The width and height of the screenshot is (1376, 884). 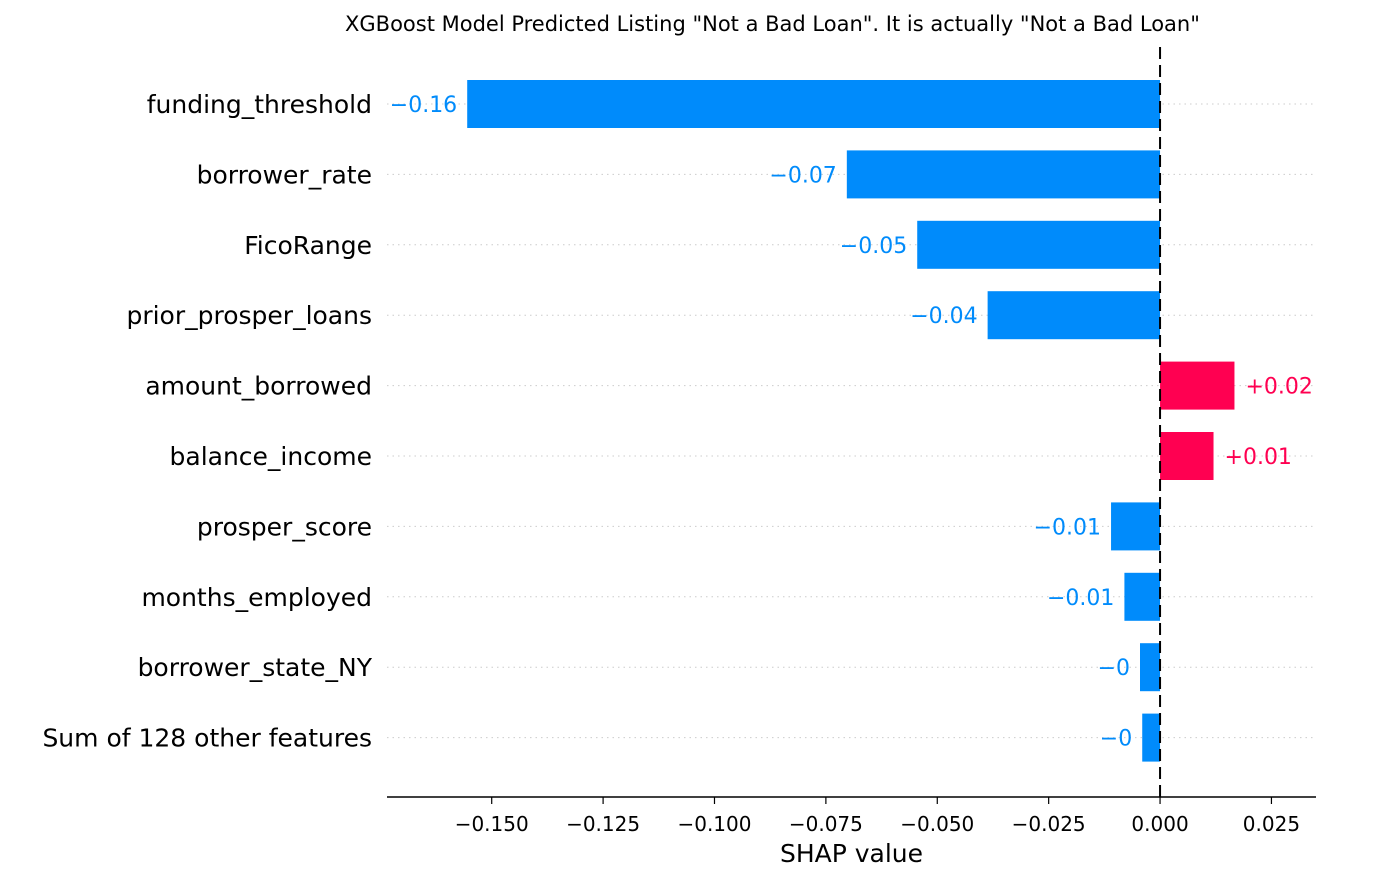 I want to click on x-tick-label: −0.150, so click(x=492, y=824).